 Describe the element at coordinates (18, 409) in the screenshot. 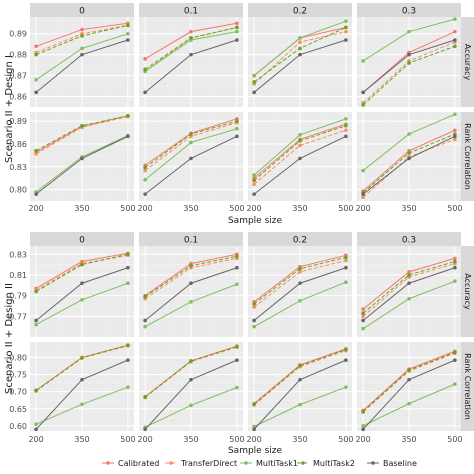

I see `y-tick-label: 0.65` at that location.